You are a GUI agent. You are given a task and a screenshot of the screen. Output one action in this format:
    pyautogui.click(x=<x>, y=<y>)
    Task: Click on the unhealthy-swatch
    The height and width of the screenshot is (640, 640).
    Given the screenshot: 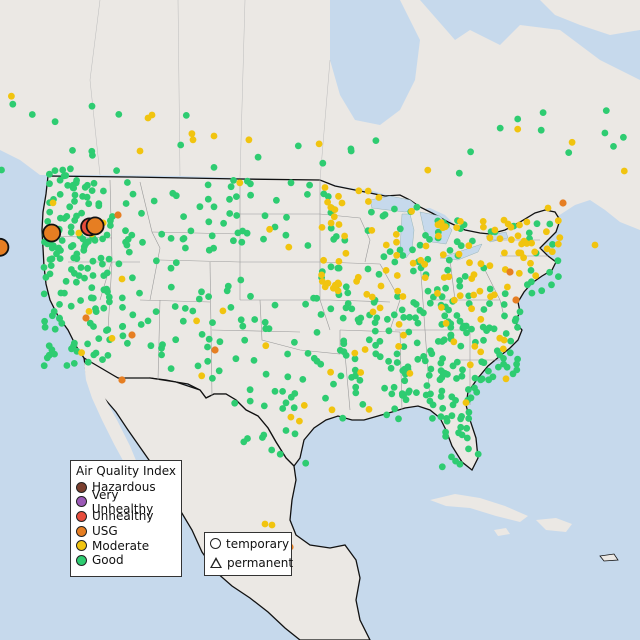 What is the action you would take?
    pyautogui.click(x=81, y=516)
    